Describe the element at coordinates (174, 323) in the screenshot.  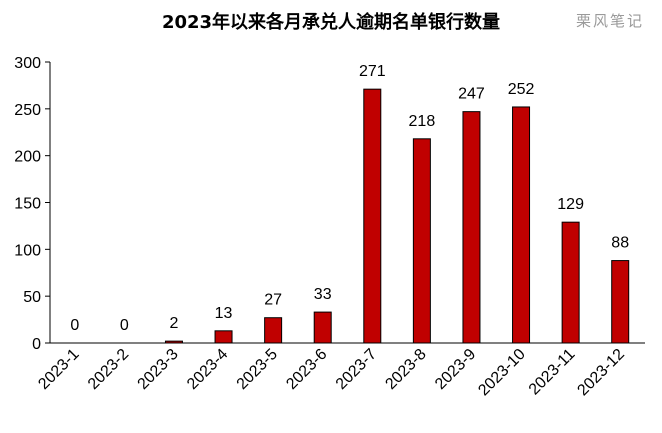
I see `data-label: 2` at that location.